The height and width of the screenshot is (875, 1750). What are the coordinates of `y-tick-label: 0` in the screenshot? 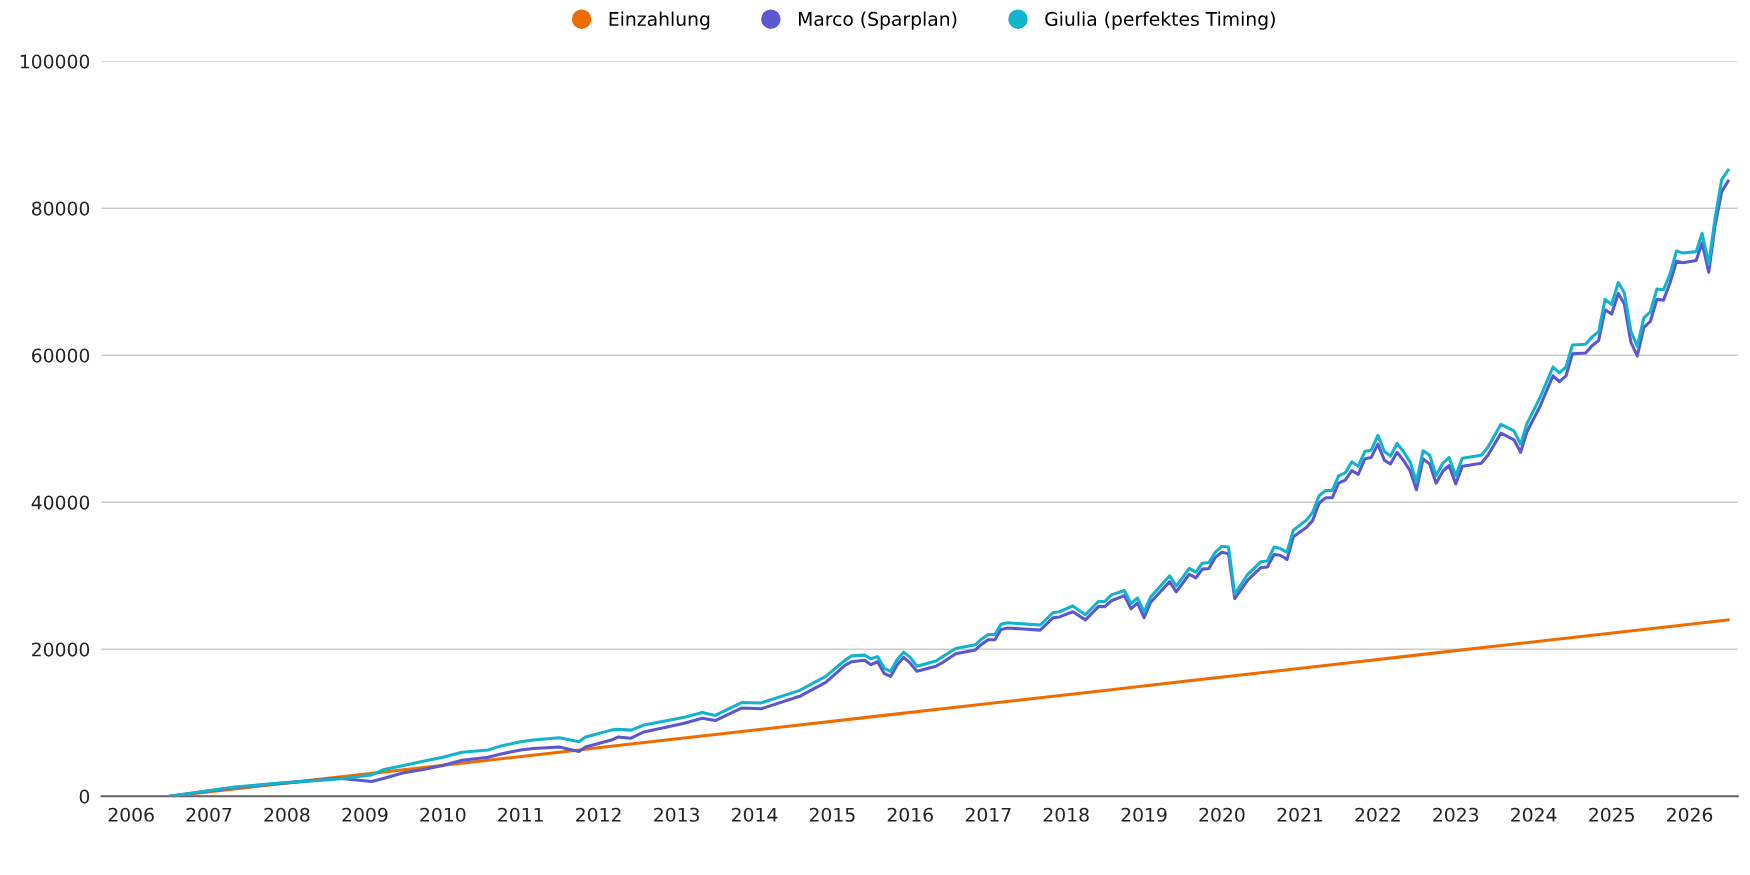 It's located at (84, 796).